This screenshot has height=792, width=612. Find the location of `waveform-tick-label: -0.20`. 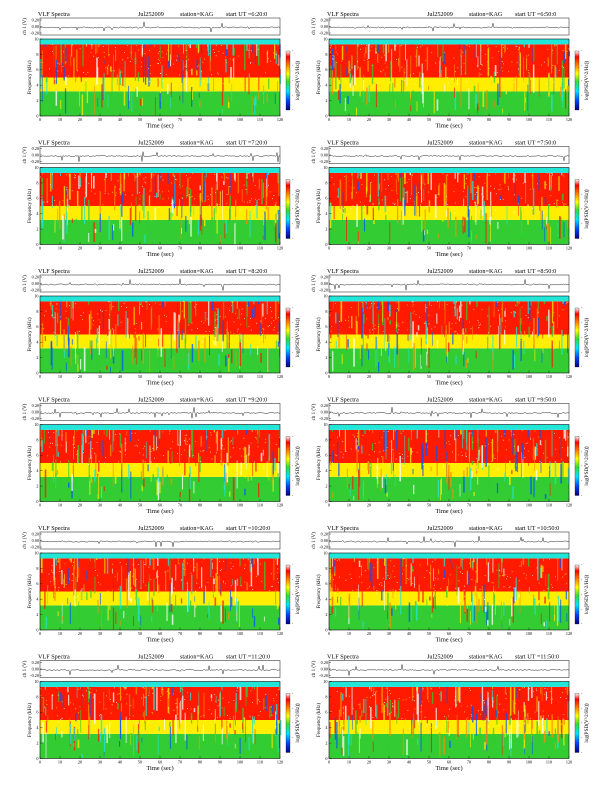

waveform-tick-label: -0.20 is located at coordinates (34, 161).